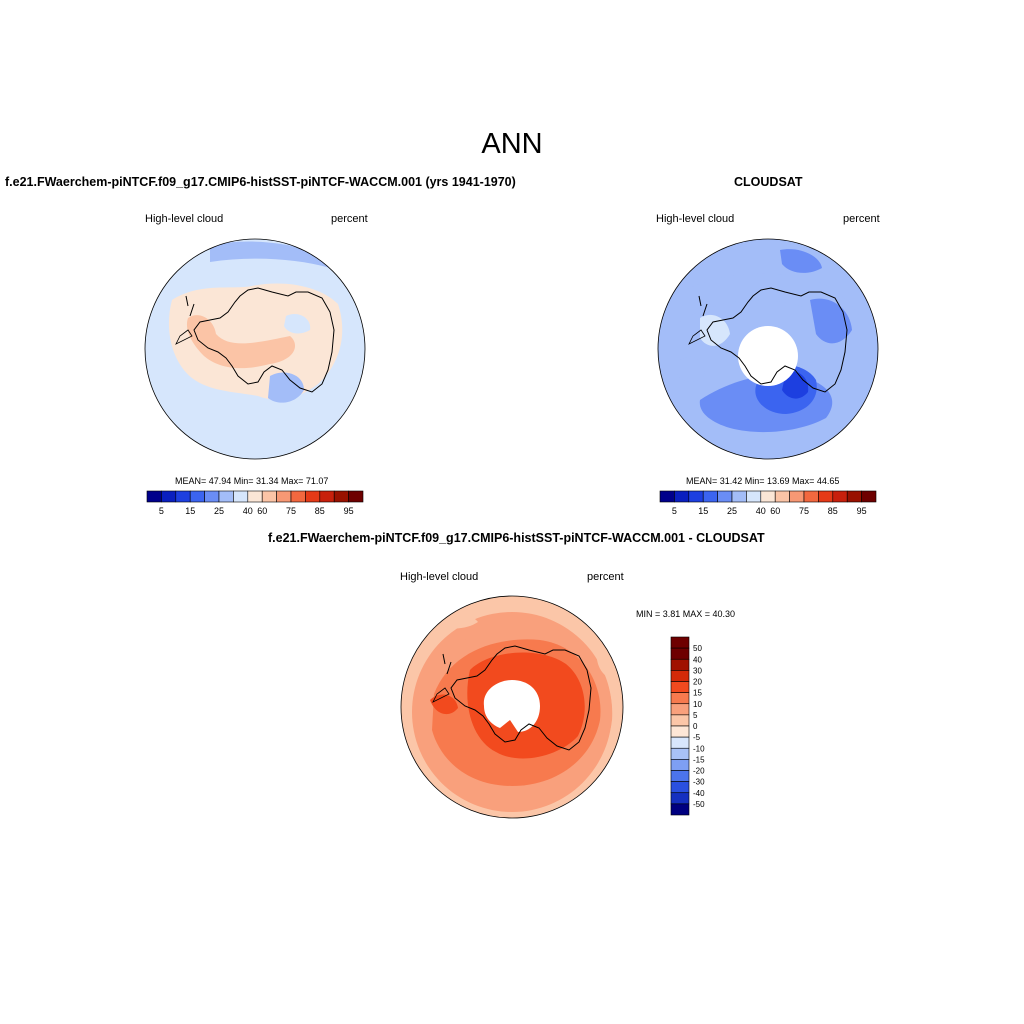 This screenshot has width=1024, height=1024. What do you see at coordinates (695, 715) in the screenshot?
I see `panel3-colorbar-tick-label: 5` at bounding box center [695, 715].